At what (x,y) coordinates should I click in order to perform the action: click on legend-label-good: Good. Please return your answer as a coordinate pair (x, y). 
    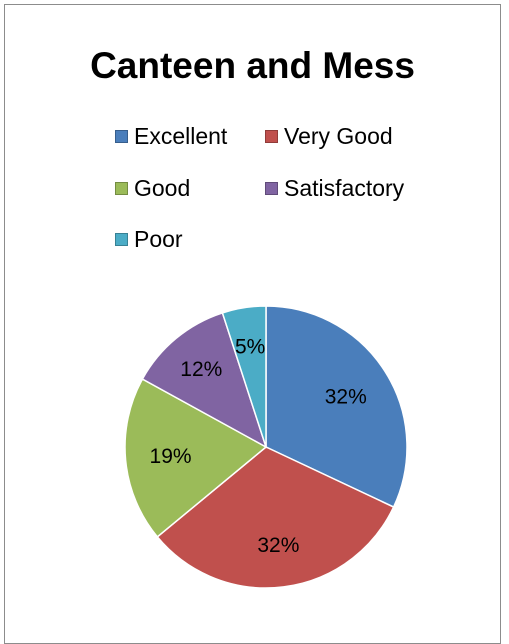
    Looking at the image, I should click on (162, 188).